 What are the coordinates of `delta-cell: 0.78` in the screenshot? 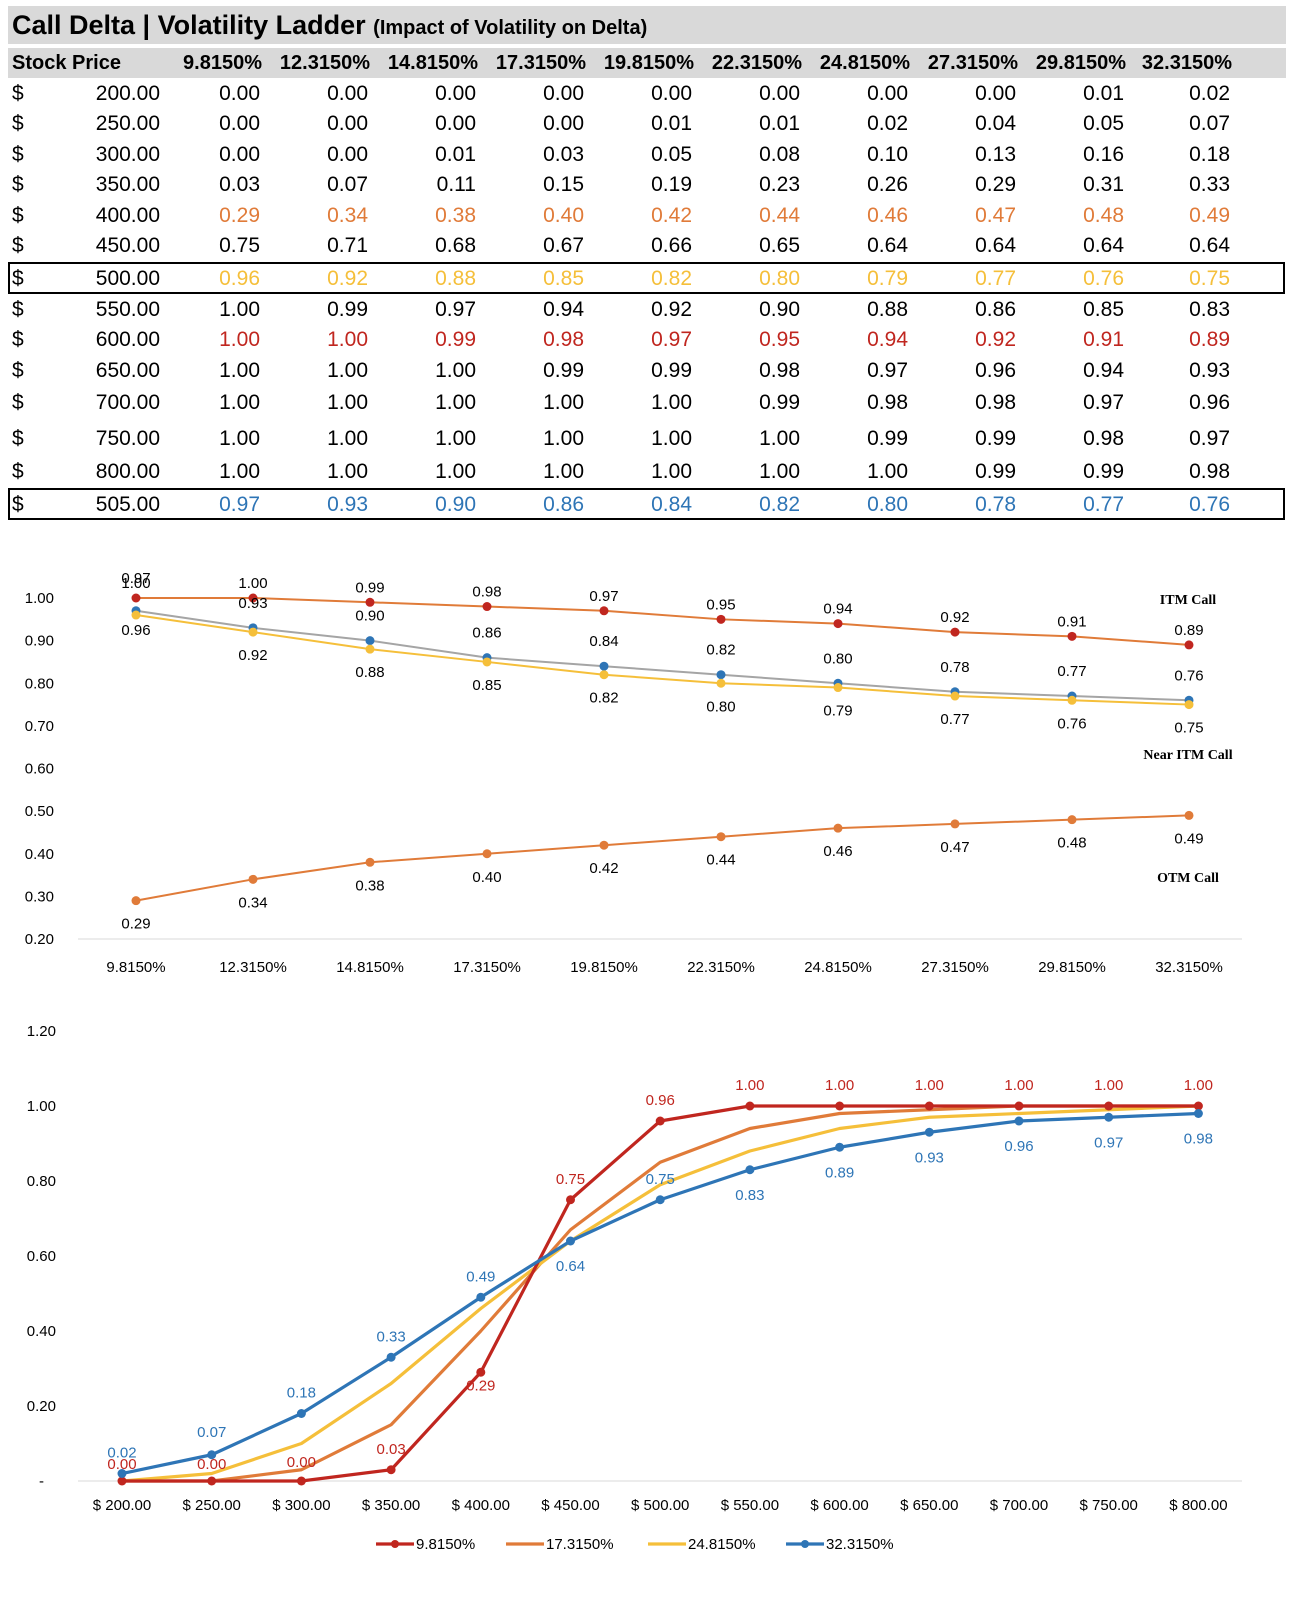 It's located at (995, 504).